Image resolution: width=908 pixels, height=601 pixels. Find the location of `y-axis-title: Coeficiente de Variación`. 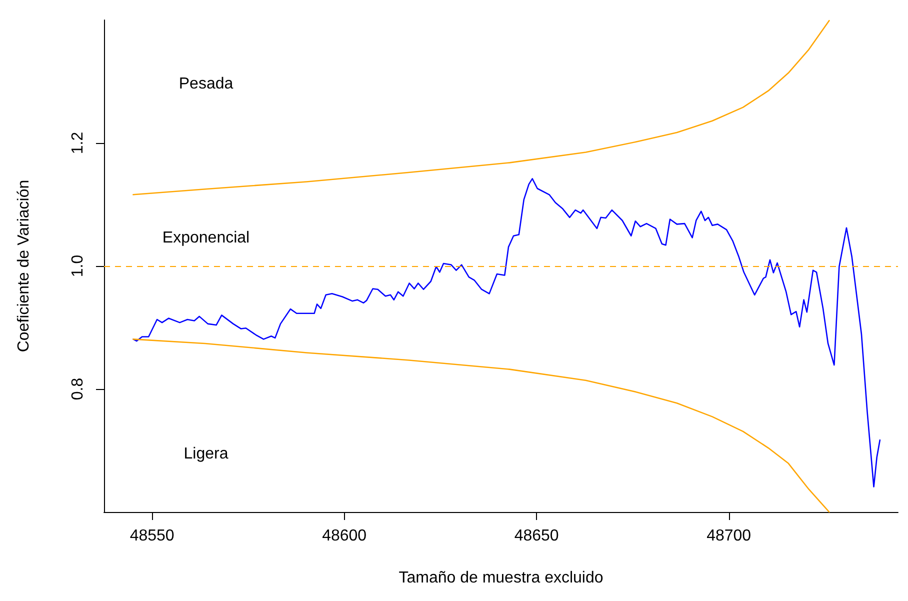

y-axis-title: Coeficiente de Variación is located at coordinates (24, 266).